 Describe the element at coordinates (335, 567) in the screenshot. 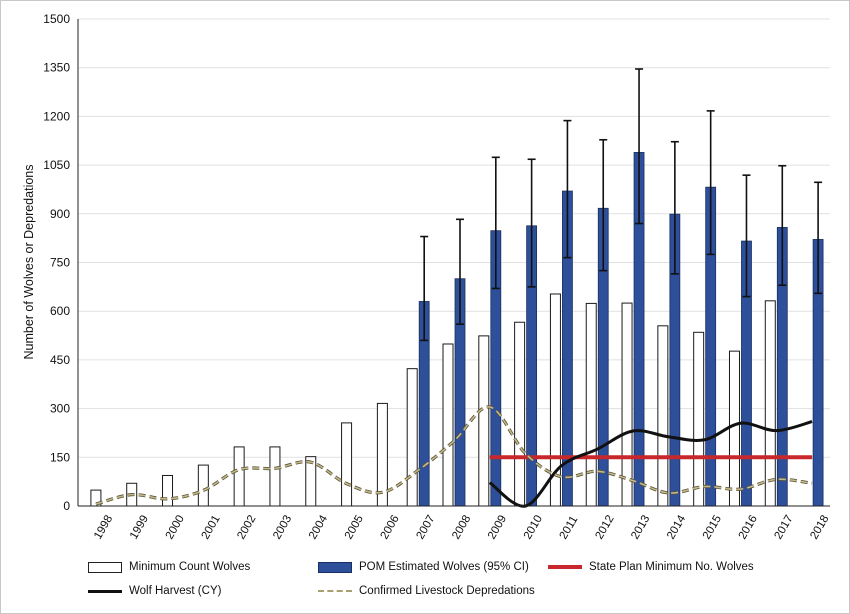

I see `legend-swatch-pom-estimated` at that location.